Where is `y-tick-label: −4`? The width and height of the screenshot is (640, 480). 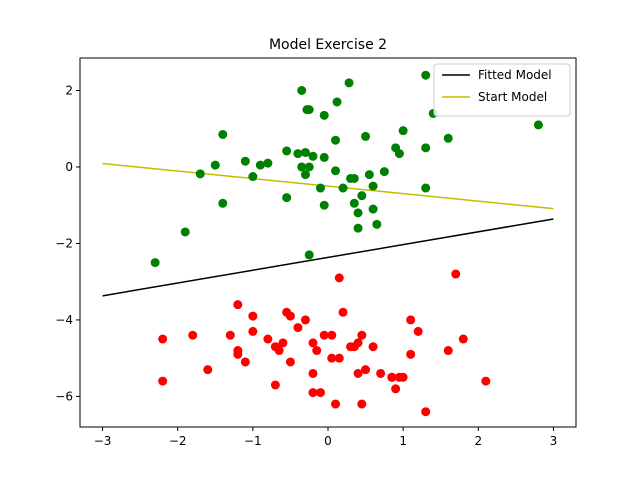 y-tick-label: −4 is located at coordinates (64, 320).